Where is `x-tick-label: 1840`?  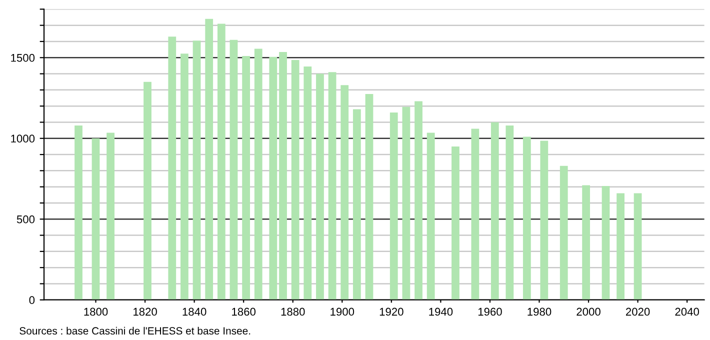 x-tick-label: 1840 is located at coordinates (194, 312).